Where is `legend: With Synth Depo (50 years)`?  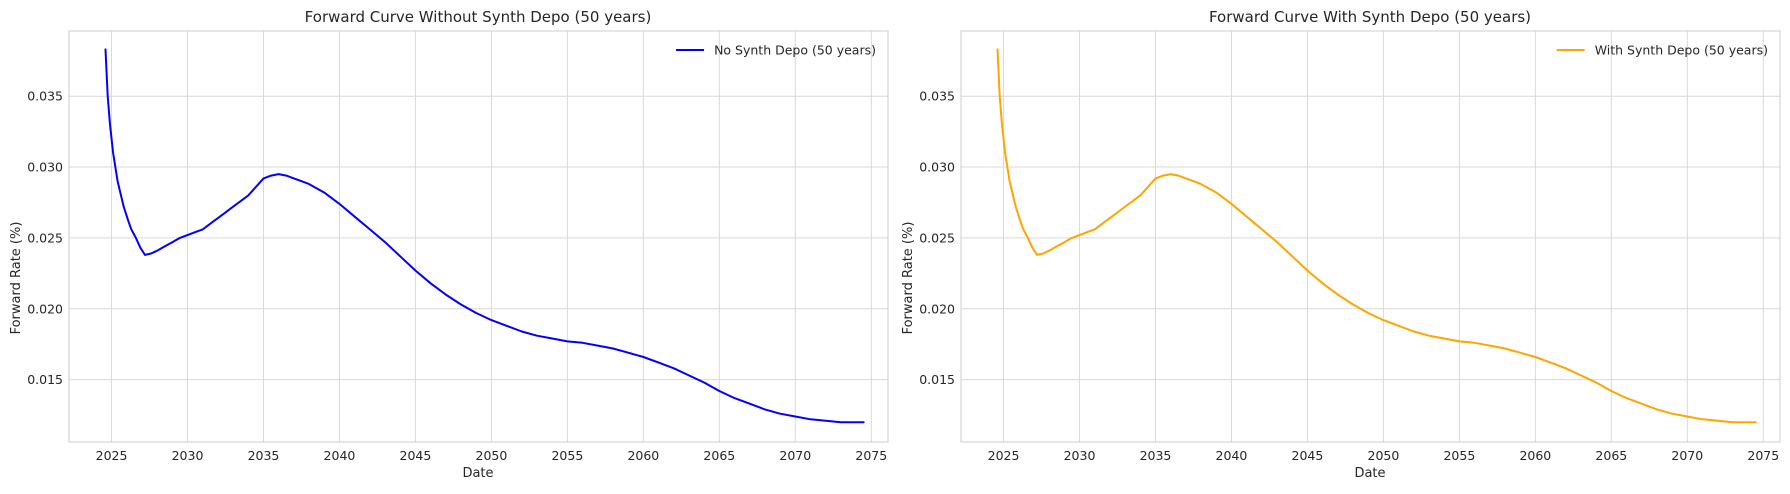
legend: With Synth Depo (50 years) is located at coordinates (1662, 50).